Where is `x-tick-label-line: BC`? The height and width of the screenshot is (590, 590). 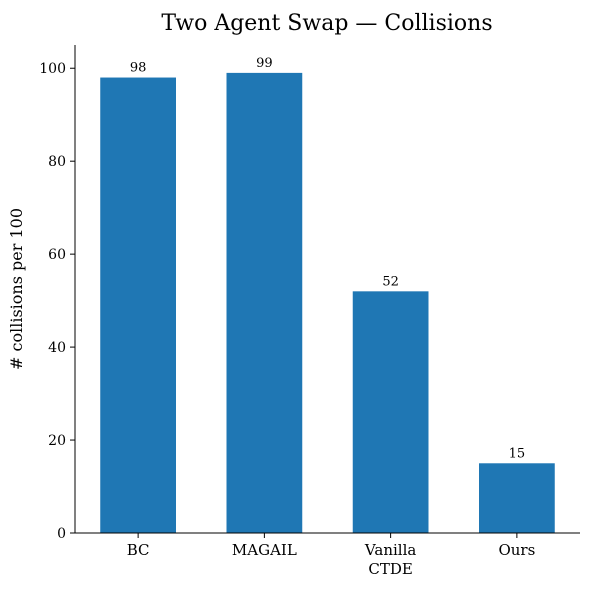 x-tick-label-line: BC is located at coordinates (138, 550).